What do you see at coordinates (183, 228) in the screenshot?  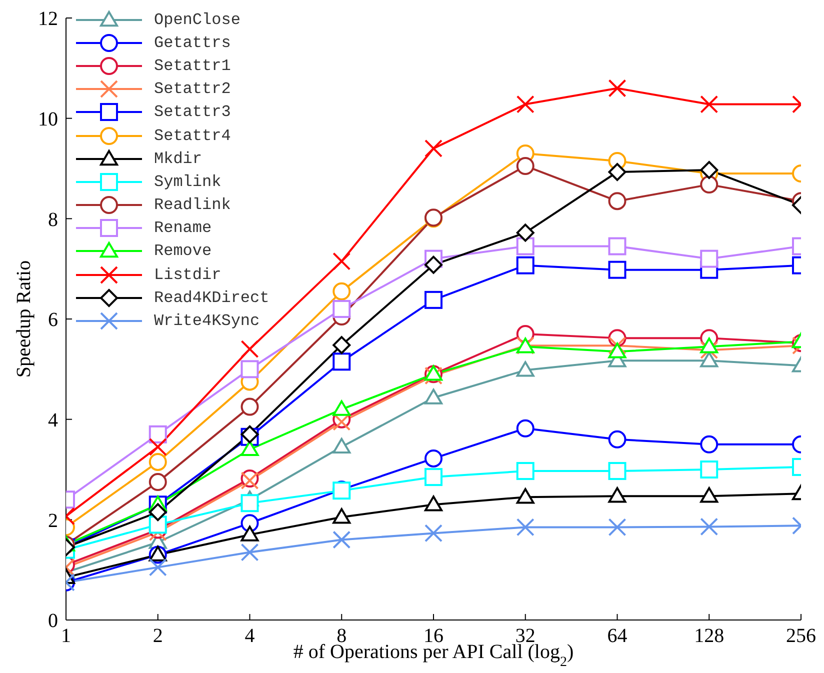 I see `legend-label: Rename` at bounding box center [183, 228].